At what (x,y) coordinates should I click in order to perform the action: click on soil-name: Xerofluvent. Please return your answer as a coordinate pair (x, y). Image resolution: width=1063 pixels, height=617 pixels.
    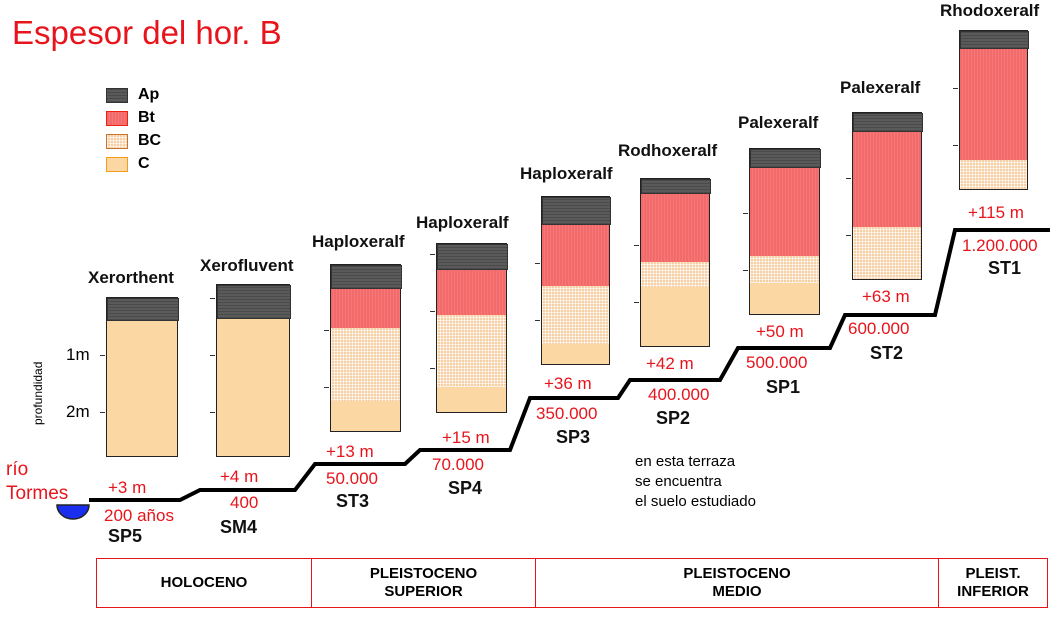
    Looking at the image, I should click on (247, 265).